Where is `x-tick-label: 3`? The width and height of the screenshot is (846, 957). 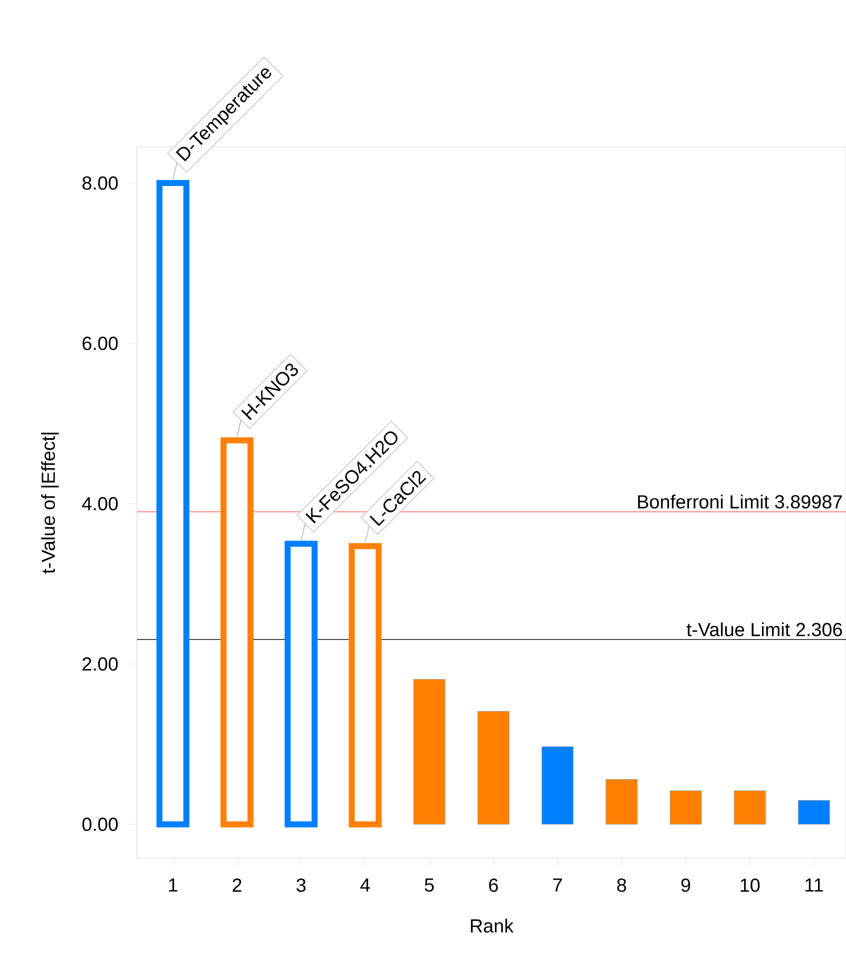 x-tick-label: 3 is located at coordinates (301, 885).